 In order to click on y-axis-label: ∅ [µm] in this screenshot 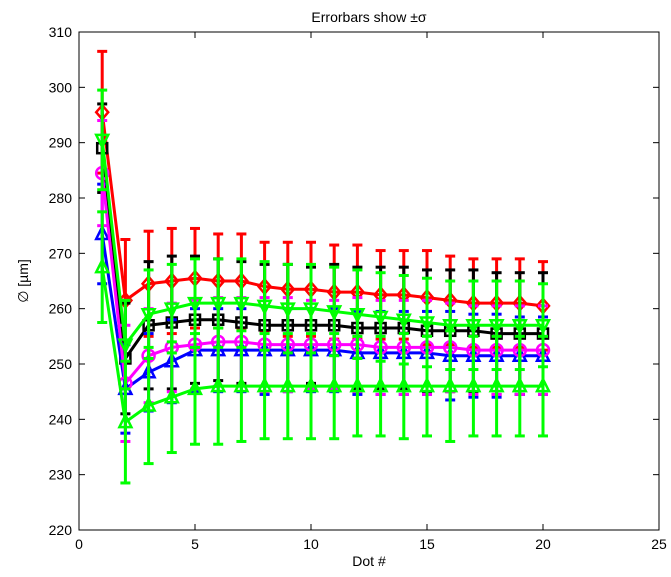, I will do `click(23, 281)`.